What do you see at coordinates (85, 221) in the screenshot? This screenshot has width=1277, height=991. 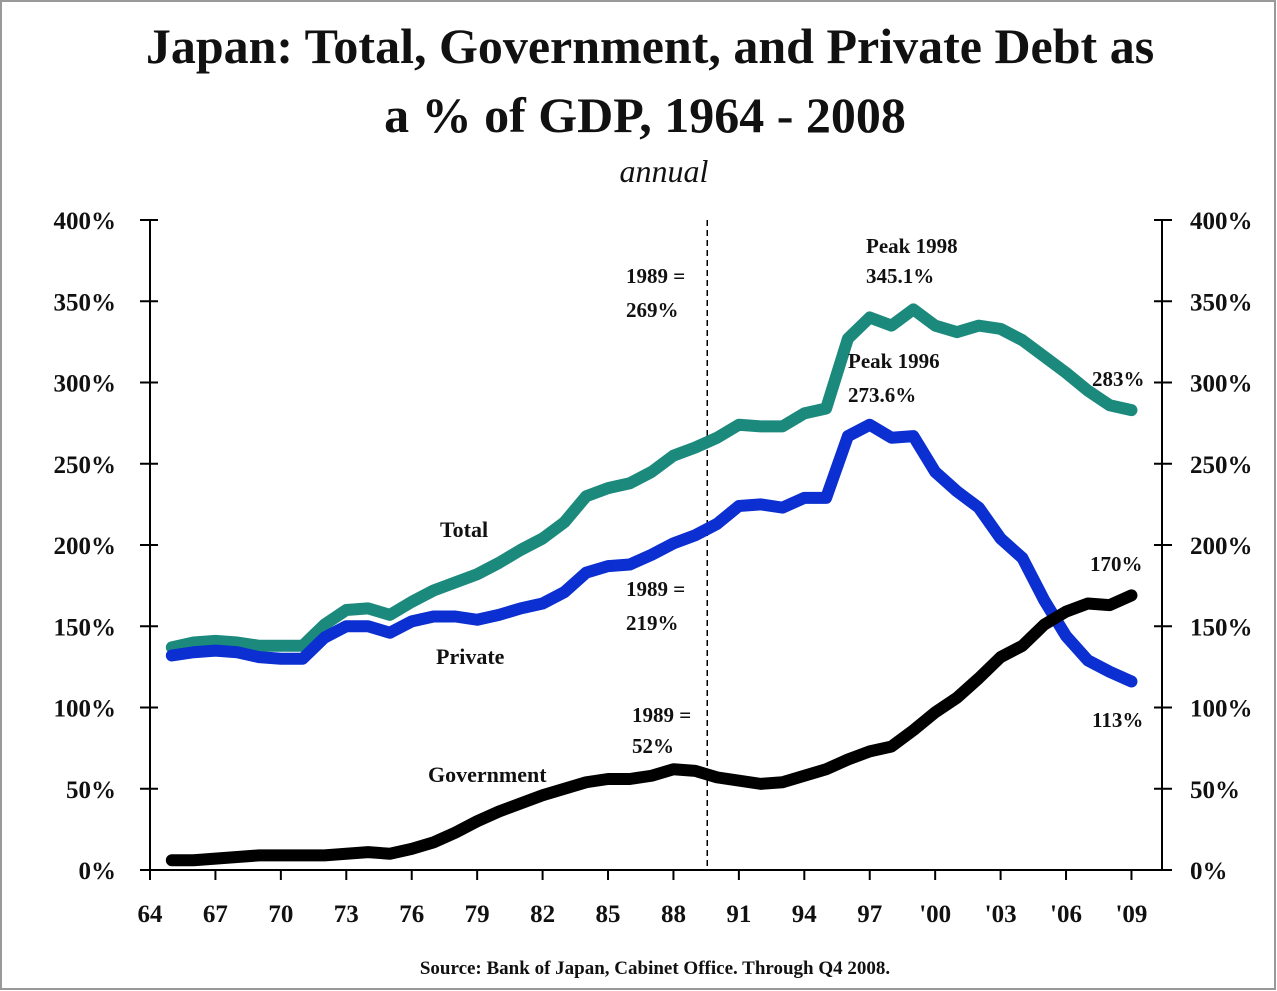 I see `y-tick-label: 400%` at bounding box center [85, 221].